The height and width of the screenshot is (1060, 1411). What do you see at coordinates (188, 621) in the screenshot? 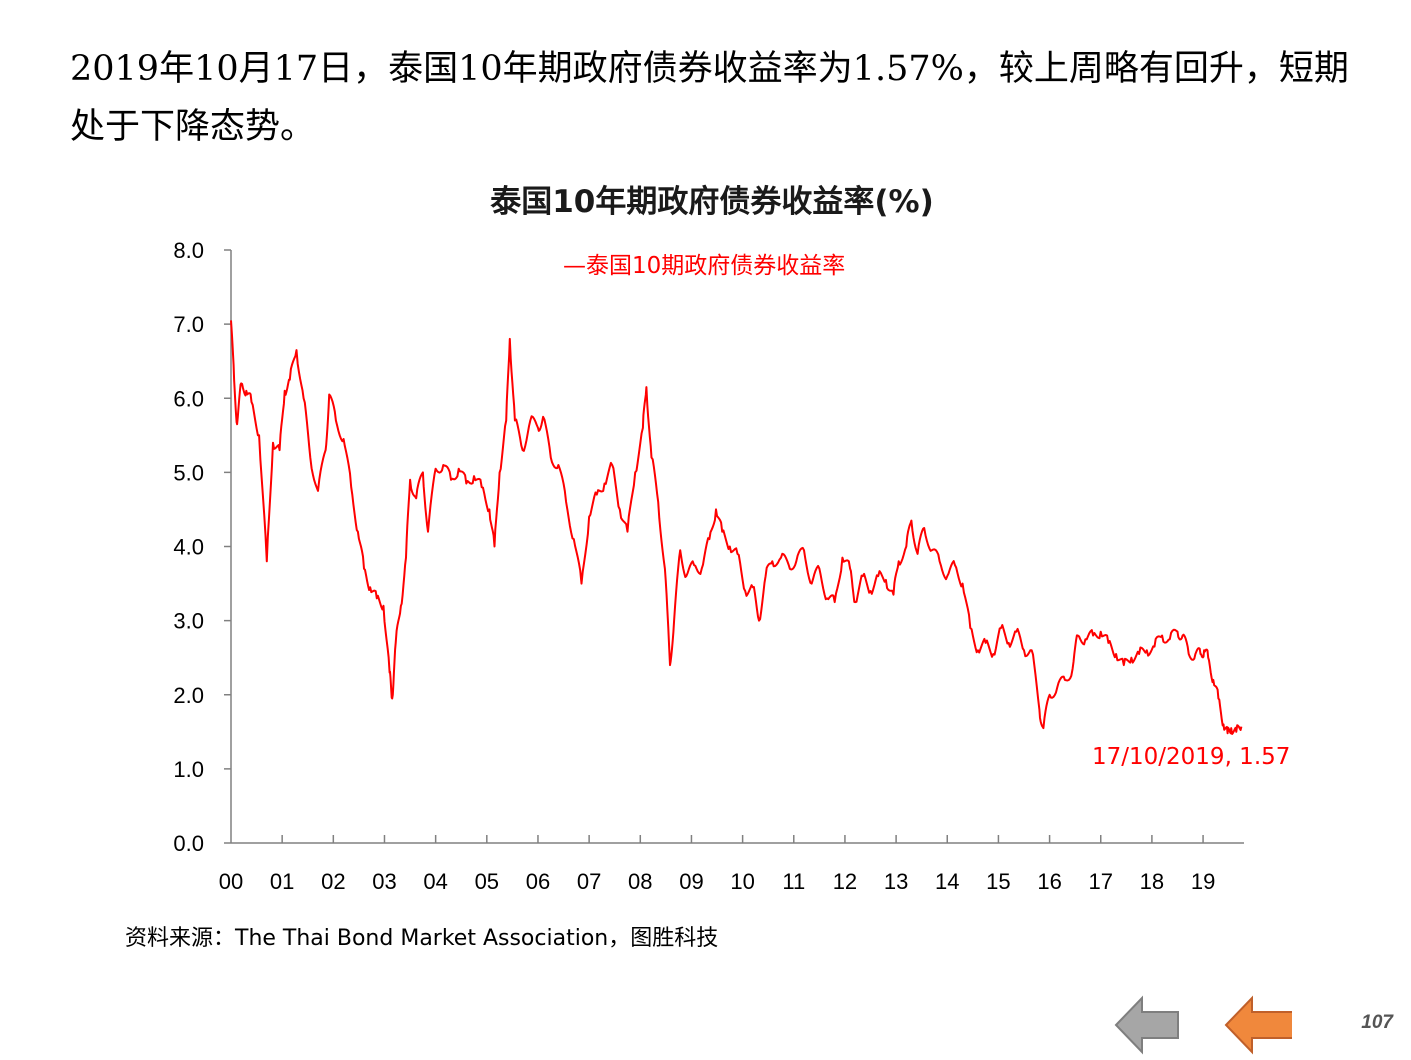
I see `y-tick-label: 3.0` at bounding box center [188, 621].